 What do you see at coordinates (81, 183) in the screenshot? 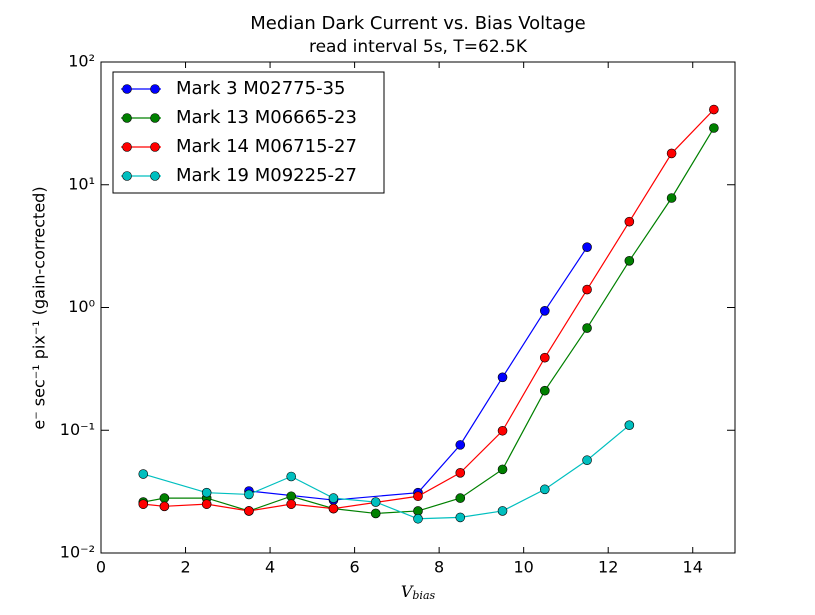
I see `y-tick-label: 10¹` at bounding box center [81, 183].